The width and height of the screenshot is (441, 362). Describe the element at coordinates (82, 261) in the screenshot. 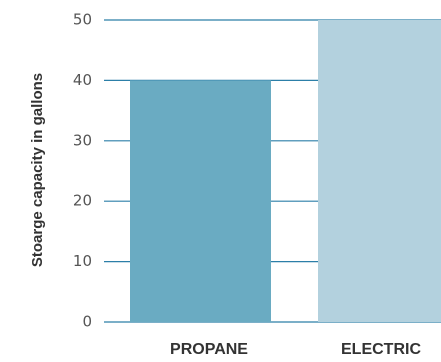

I see `y-tick-label: 10` at that location.